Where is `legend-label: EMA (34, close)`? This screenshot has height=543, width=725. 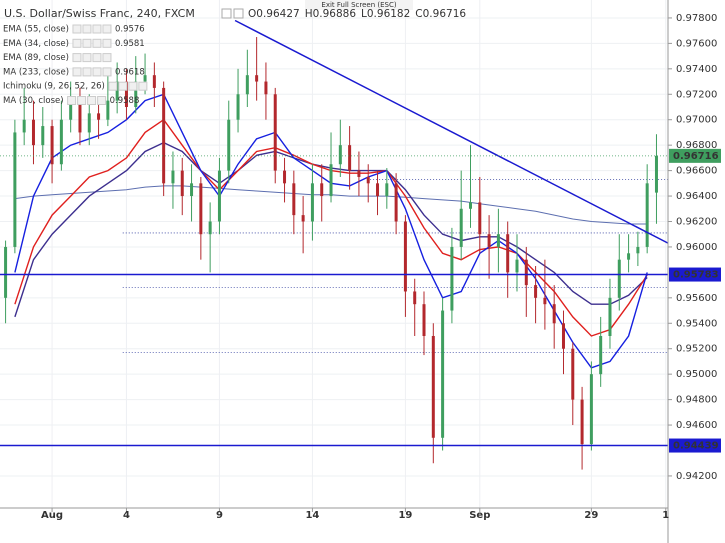
legend-label: EMA (34, close) is located at coordinates (36, 44).